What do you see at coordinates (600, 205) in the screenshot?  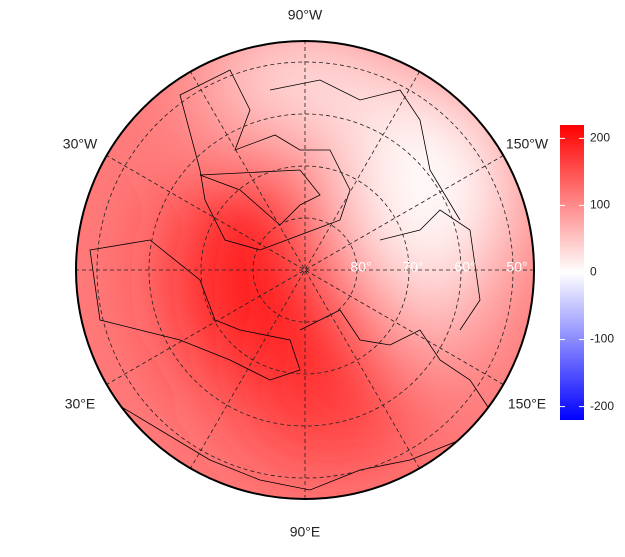 I see `colorbar-label: 100` at bounding box center [600, 205].